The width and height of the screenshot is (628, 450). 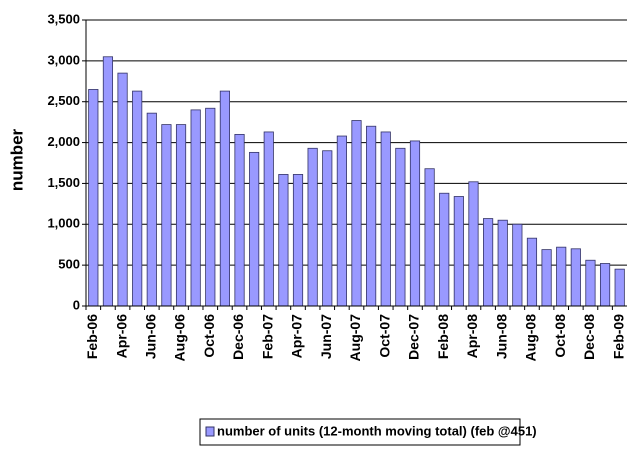 I want to click on x-tick-label: Jun-06, so click(x=151, y=336).